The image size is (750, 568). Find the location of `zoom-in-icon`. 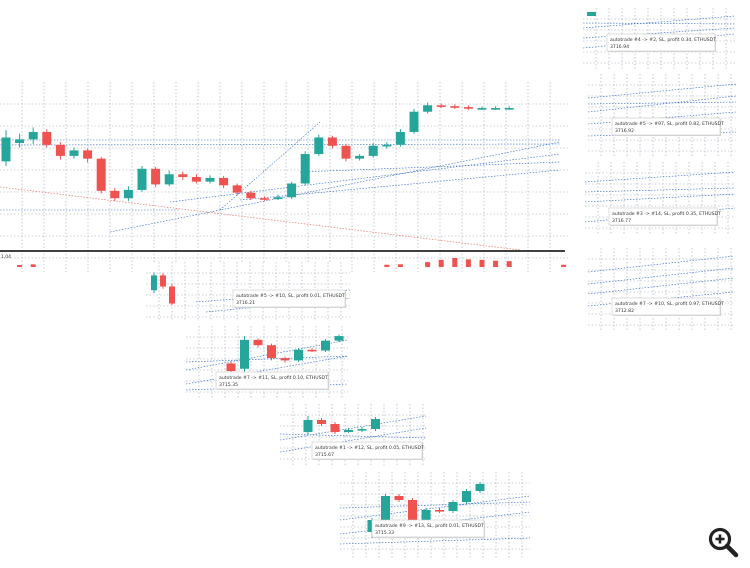

zoom-in-icon is located at coordinates (723, 542).